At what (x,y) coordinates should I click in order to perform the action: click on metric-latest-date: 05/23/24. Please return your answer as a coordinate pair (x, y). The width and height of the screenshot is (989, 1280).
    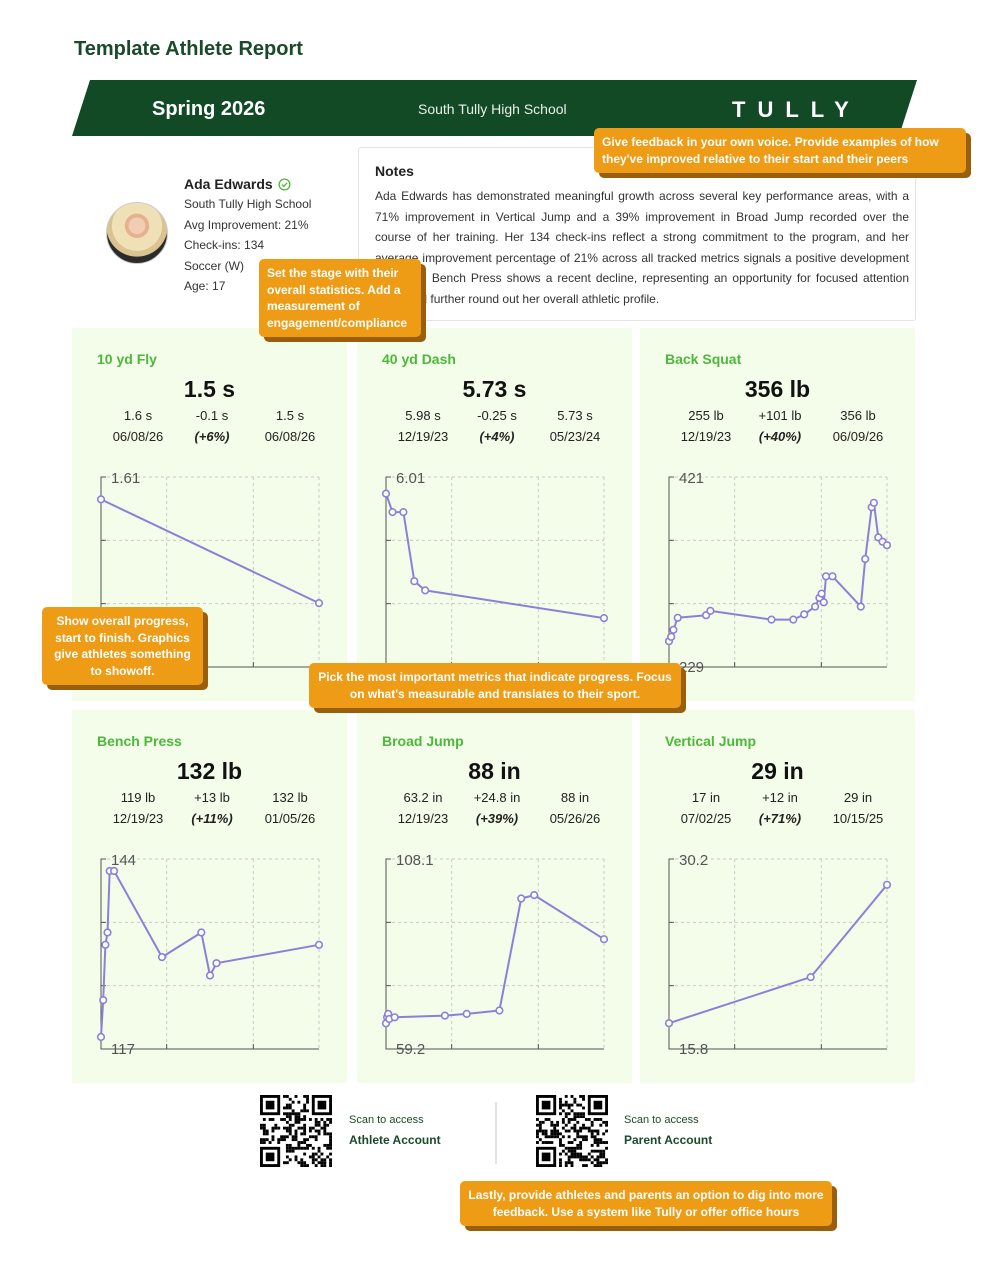
    Looking at the image, I should click on (575, 436).